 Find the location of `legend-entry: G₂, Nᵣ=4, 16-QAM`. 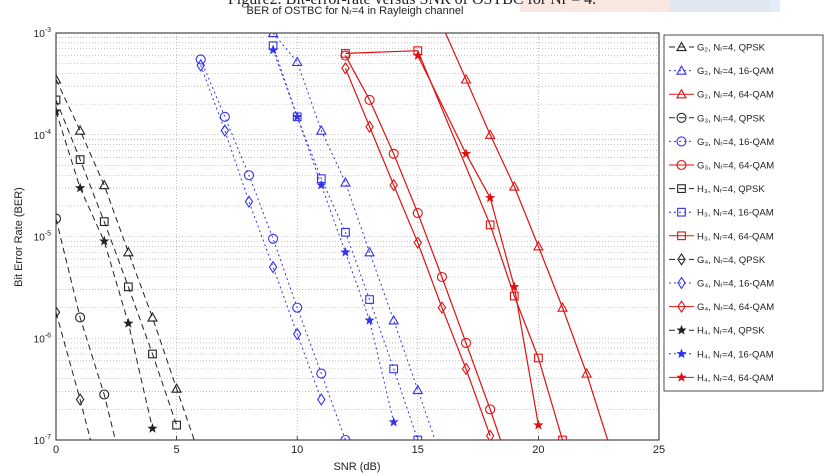

legend-entry: G₂, Nᵣ=4, 16-QAM is located at coordinates (735, 71).